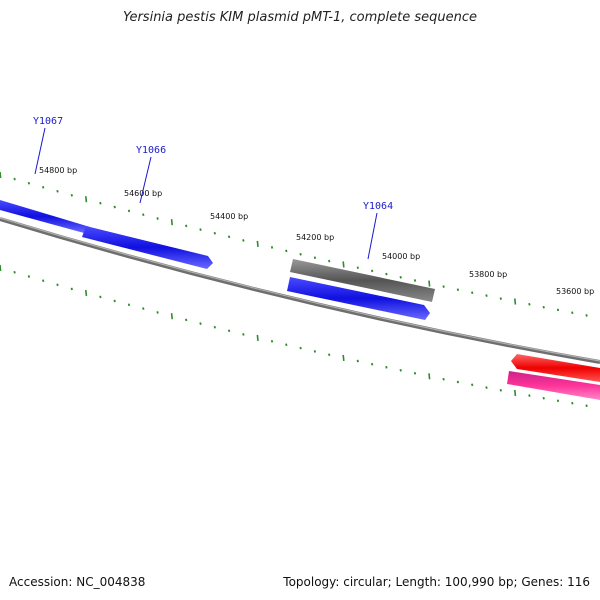 The width and height of the screenshot is (600, 600). I want to click on accession-label: Accession: NC_004838, so click(77, 582).